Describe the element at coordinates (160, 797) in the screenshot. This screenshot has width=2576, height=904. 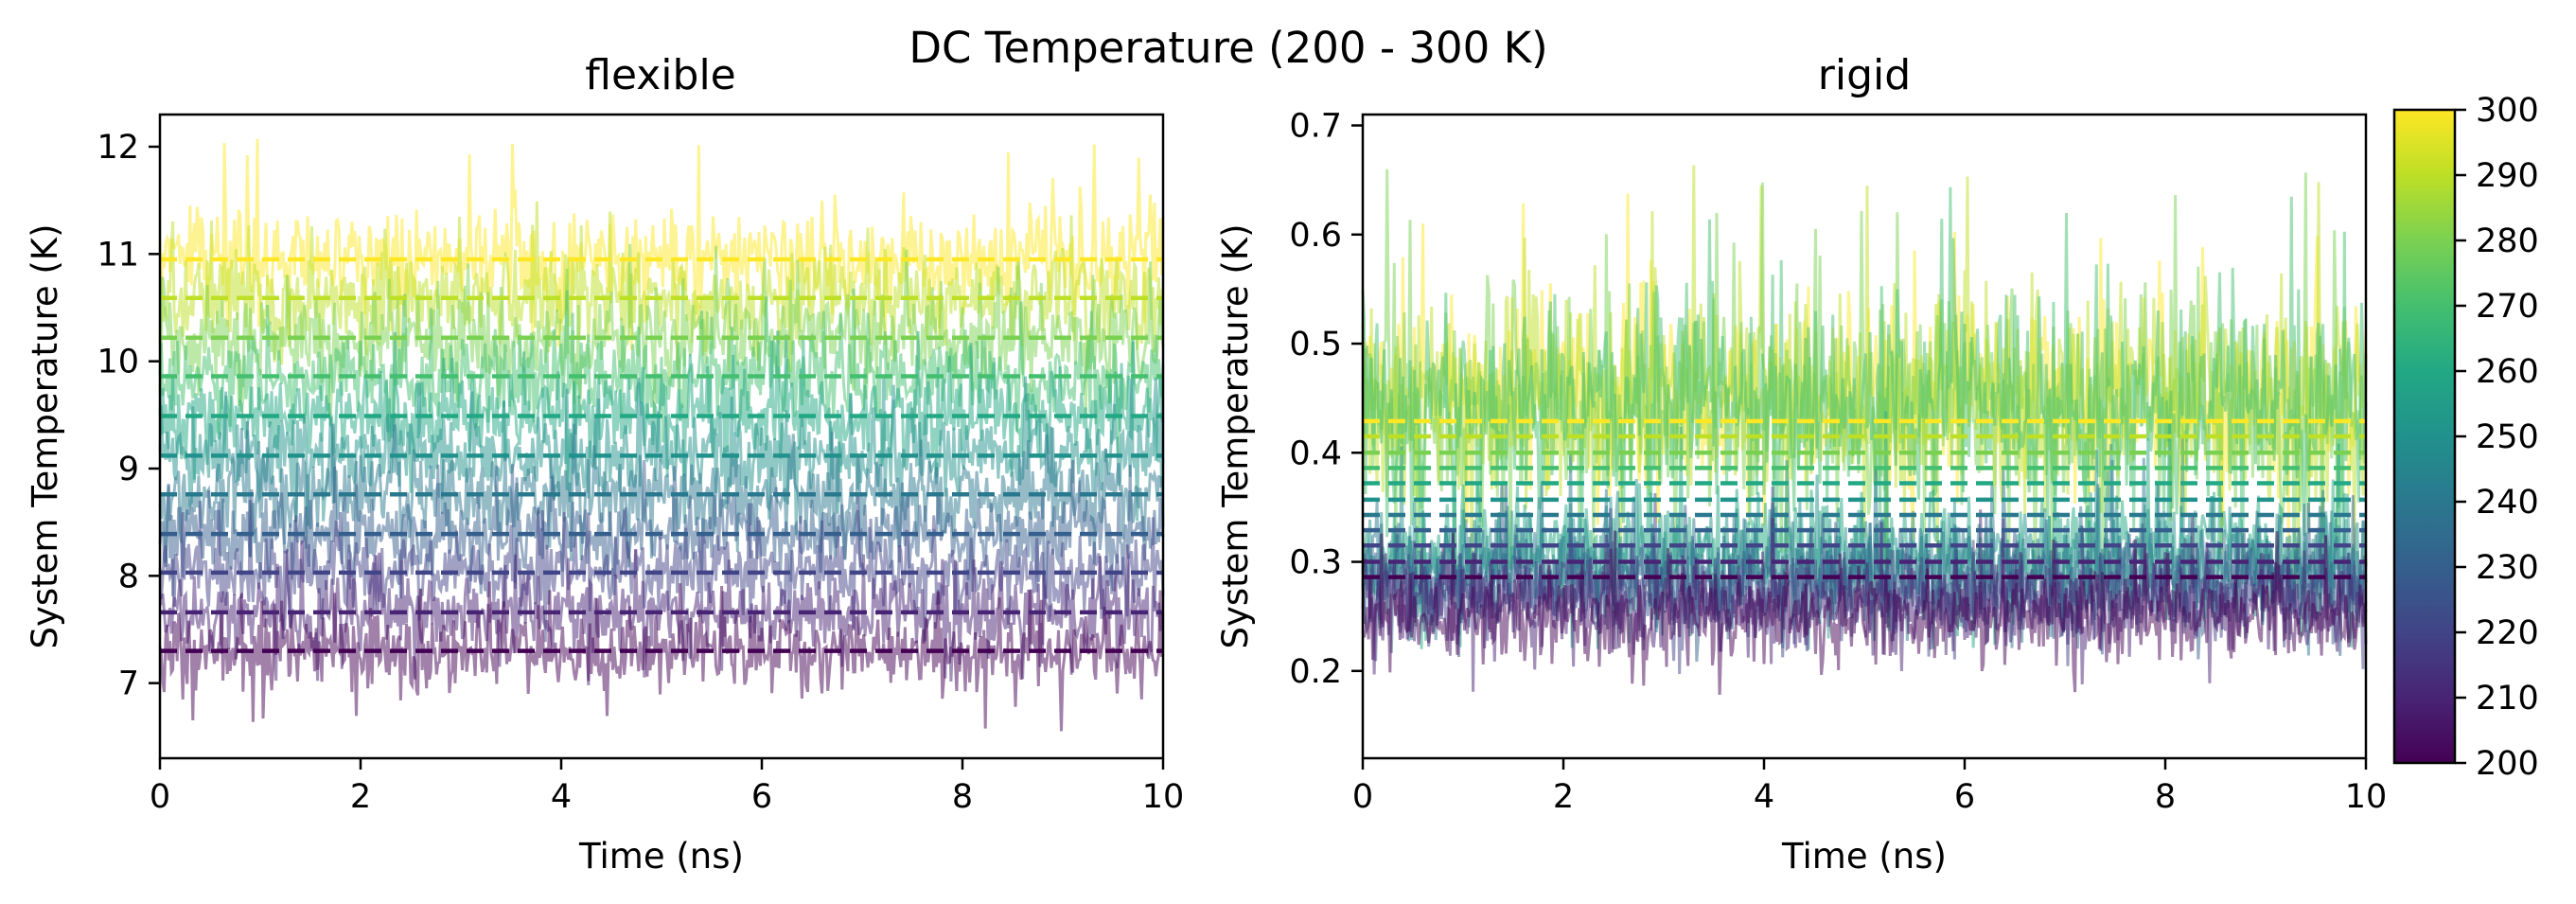
I see `panel-flexible-x-tick-label: 0` at that location.